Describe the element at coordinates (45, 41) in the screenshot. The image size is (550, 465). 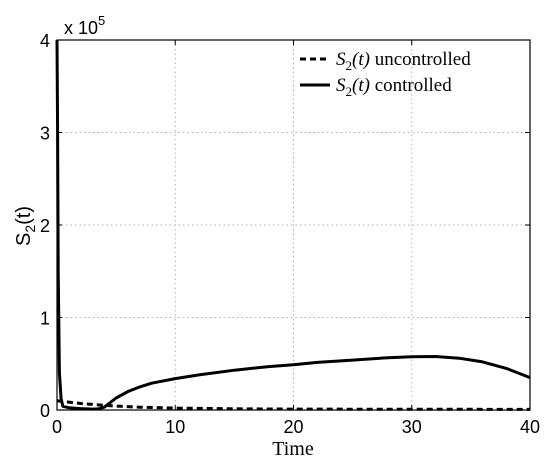
I see `y-tick-label-4: 4` at that location.